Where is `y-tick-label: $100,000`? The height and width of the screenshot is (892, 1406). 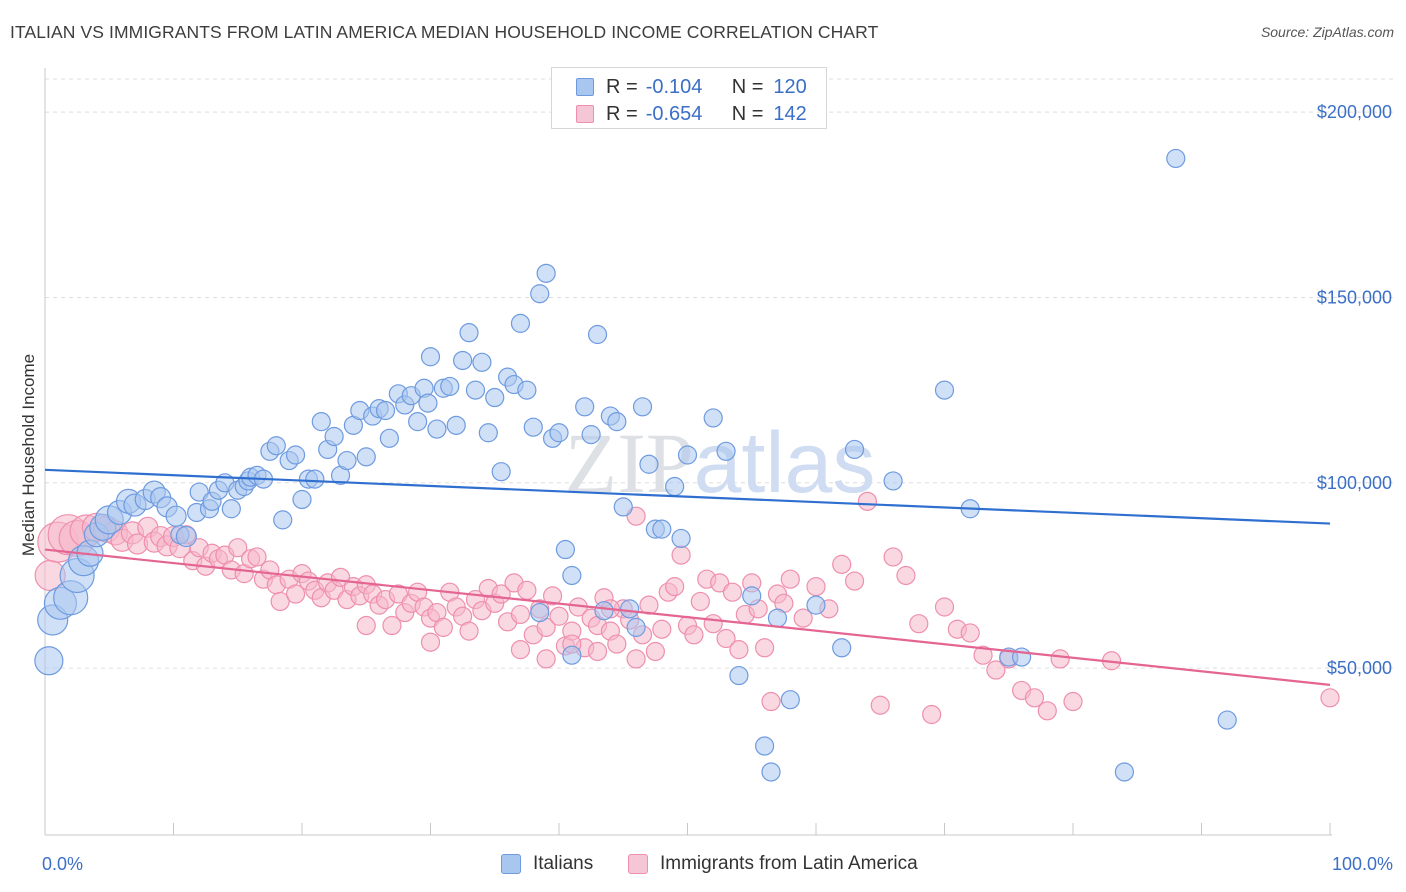
y-tick-label: $100,000 is located at coordinates (1354, 483).